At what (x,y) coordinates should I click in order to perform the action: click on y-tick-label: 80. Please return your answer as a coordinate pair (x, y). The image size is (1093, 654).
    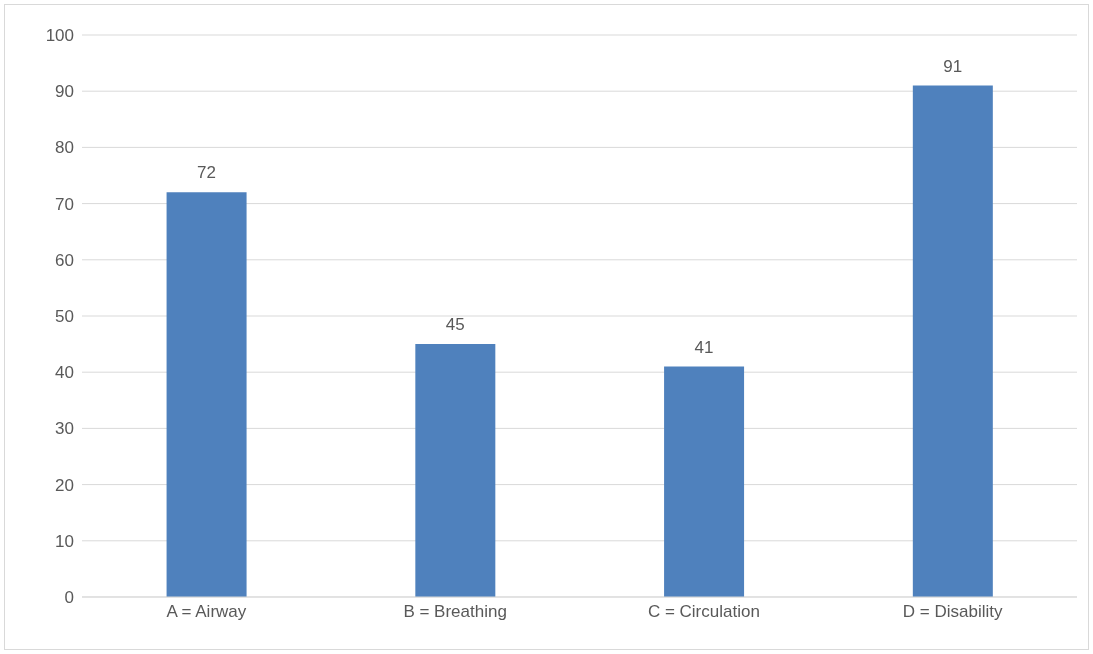
    Looking at the image, I should click on (64, 148).